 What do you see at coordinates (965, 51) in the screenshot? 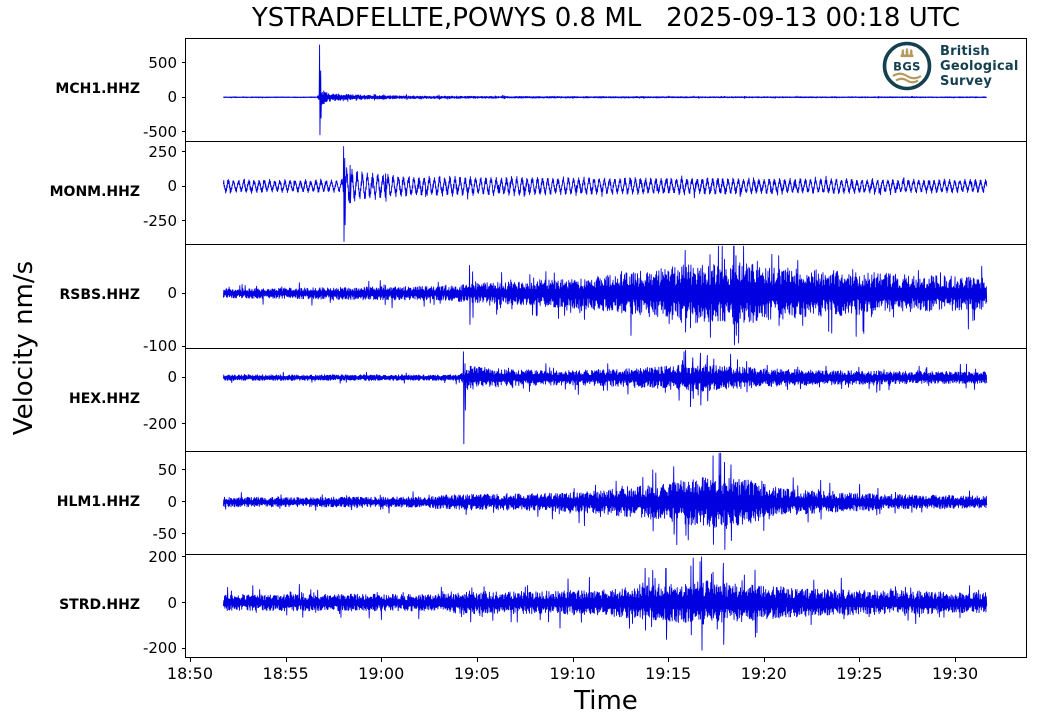
I see `bgs-logo-line1: British` at bounding box center [965, 51].